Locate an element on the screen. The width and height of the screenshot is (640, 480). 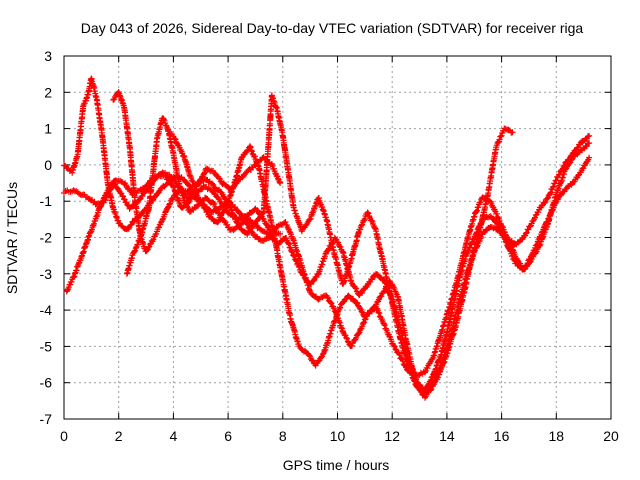
y-tick-label: -2 is located at coordinates (46, 238).